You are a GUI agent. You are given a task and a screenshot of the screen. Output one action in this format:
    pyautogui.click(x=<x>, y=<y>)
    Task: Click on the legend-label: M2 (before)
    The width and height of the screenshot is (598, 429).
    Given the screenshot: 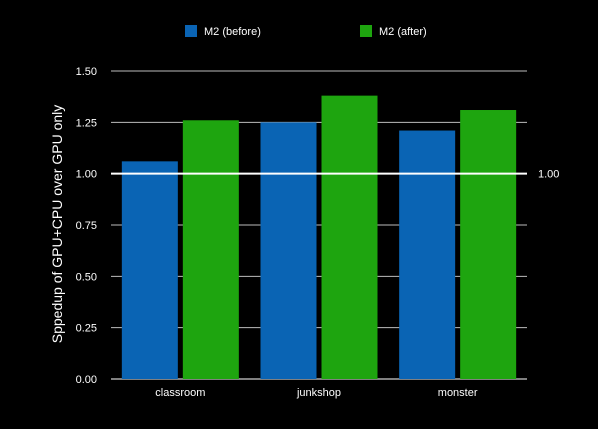 What is the action you would take?
    pyautogui.click(x=232, y=32)
    